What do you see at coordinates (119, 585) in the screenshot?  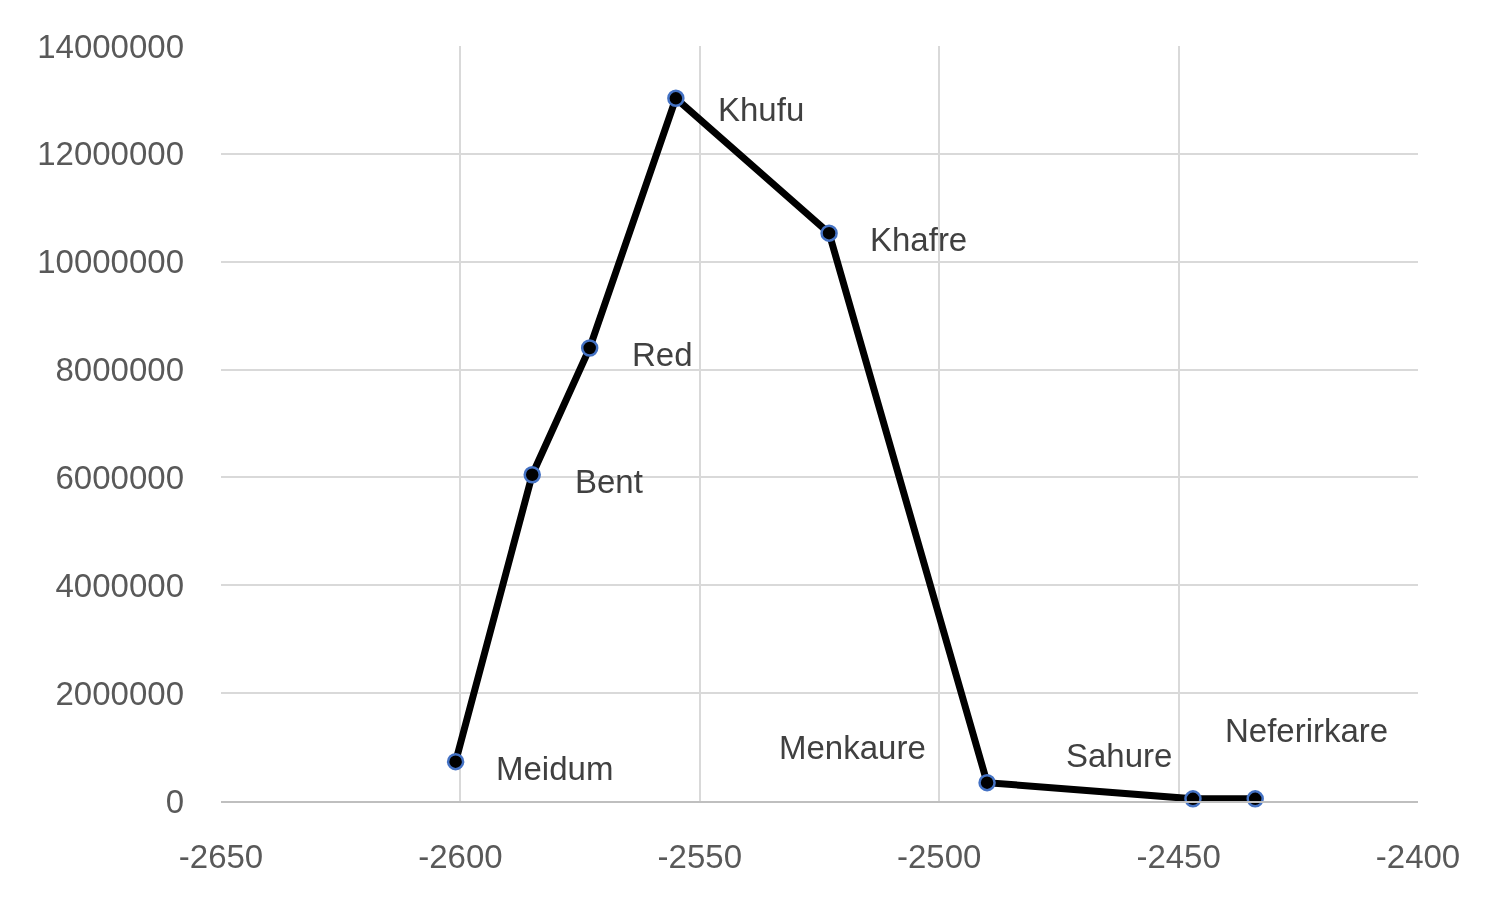 I see `y-tick-label: 4000000` at bounding box center [119, 585].